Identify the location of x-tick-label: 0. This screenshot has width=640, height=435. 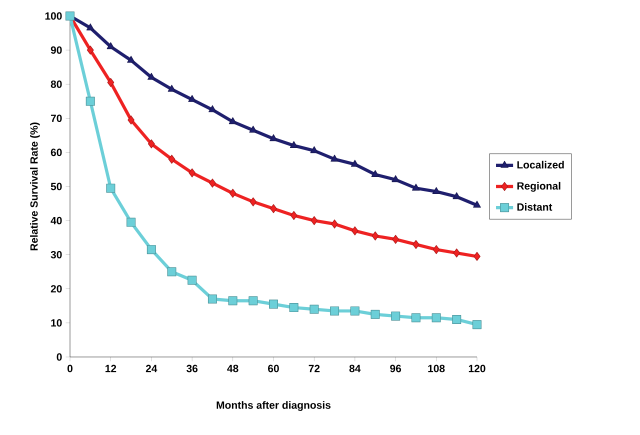
(69, 368).